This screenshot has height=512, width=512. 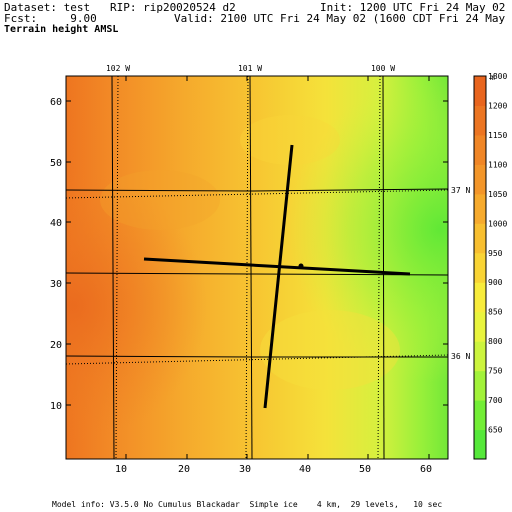 What do you see at coordinates (460, 190) in the screenshot?
I see `lat-label: 37 N` at bounding box center [460, 190].